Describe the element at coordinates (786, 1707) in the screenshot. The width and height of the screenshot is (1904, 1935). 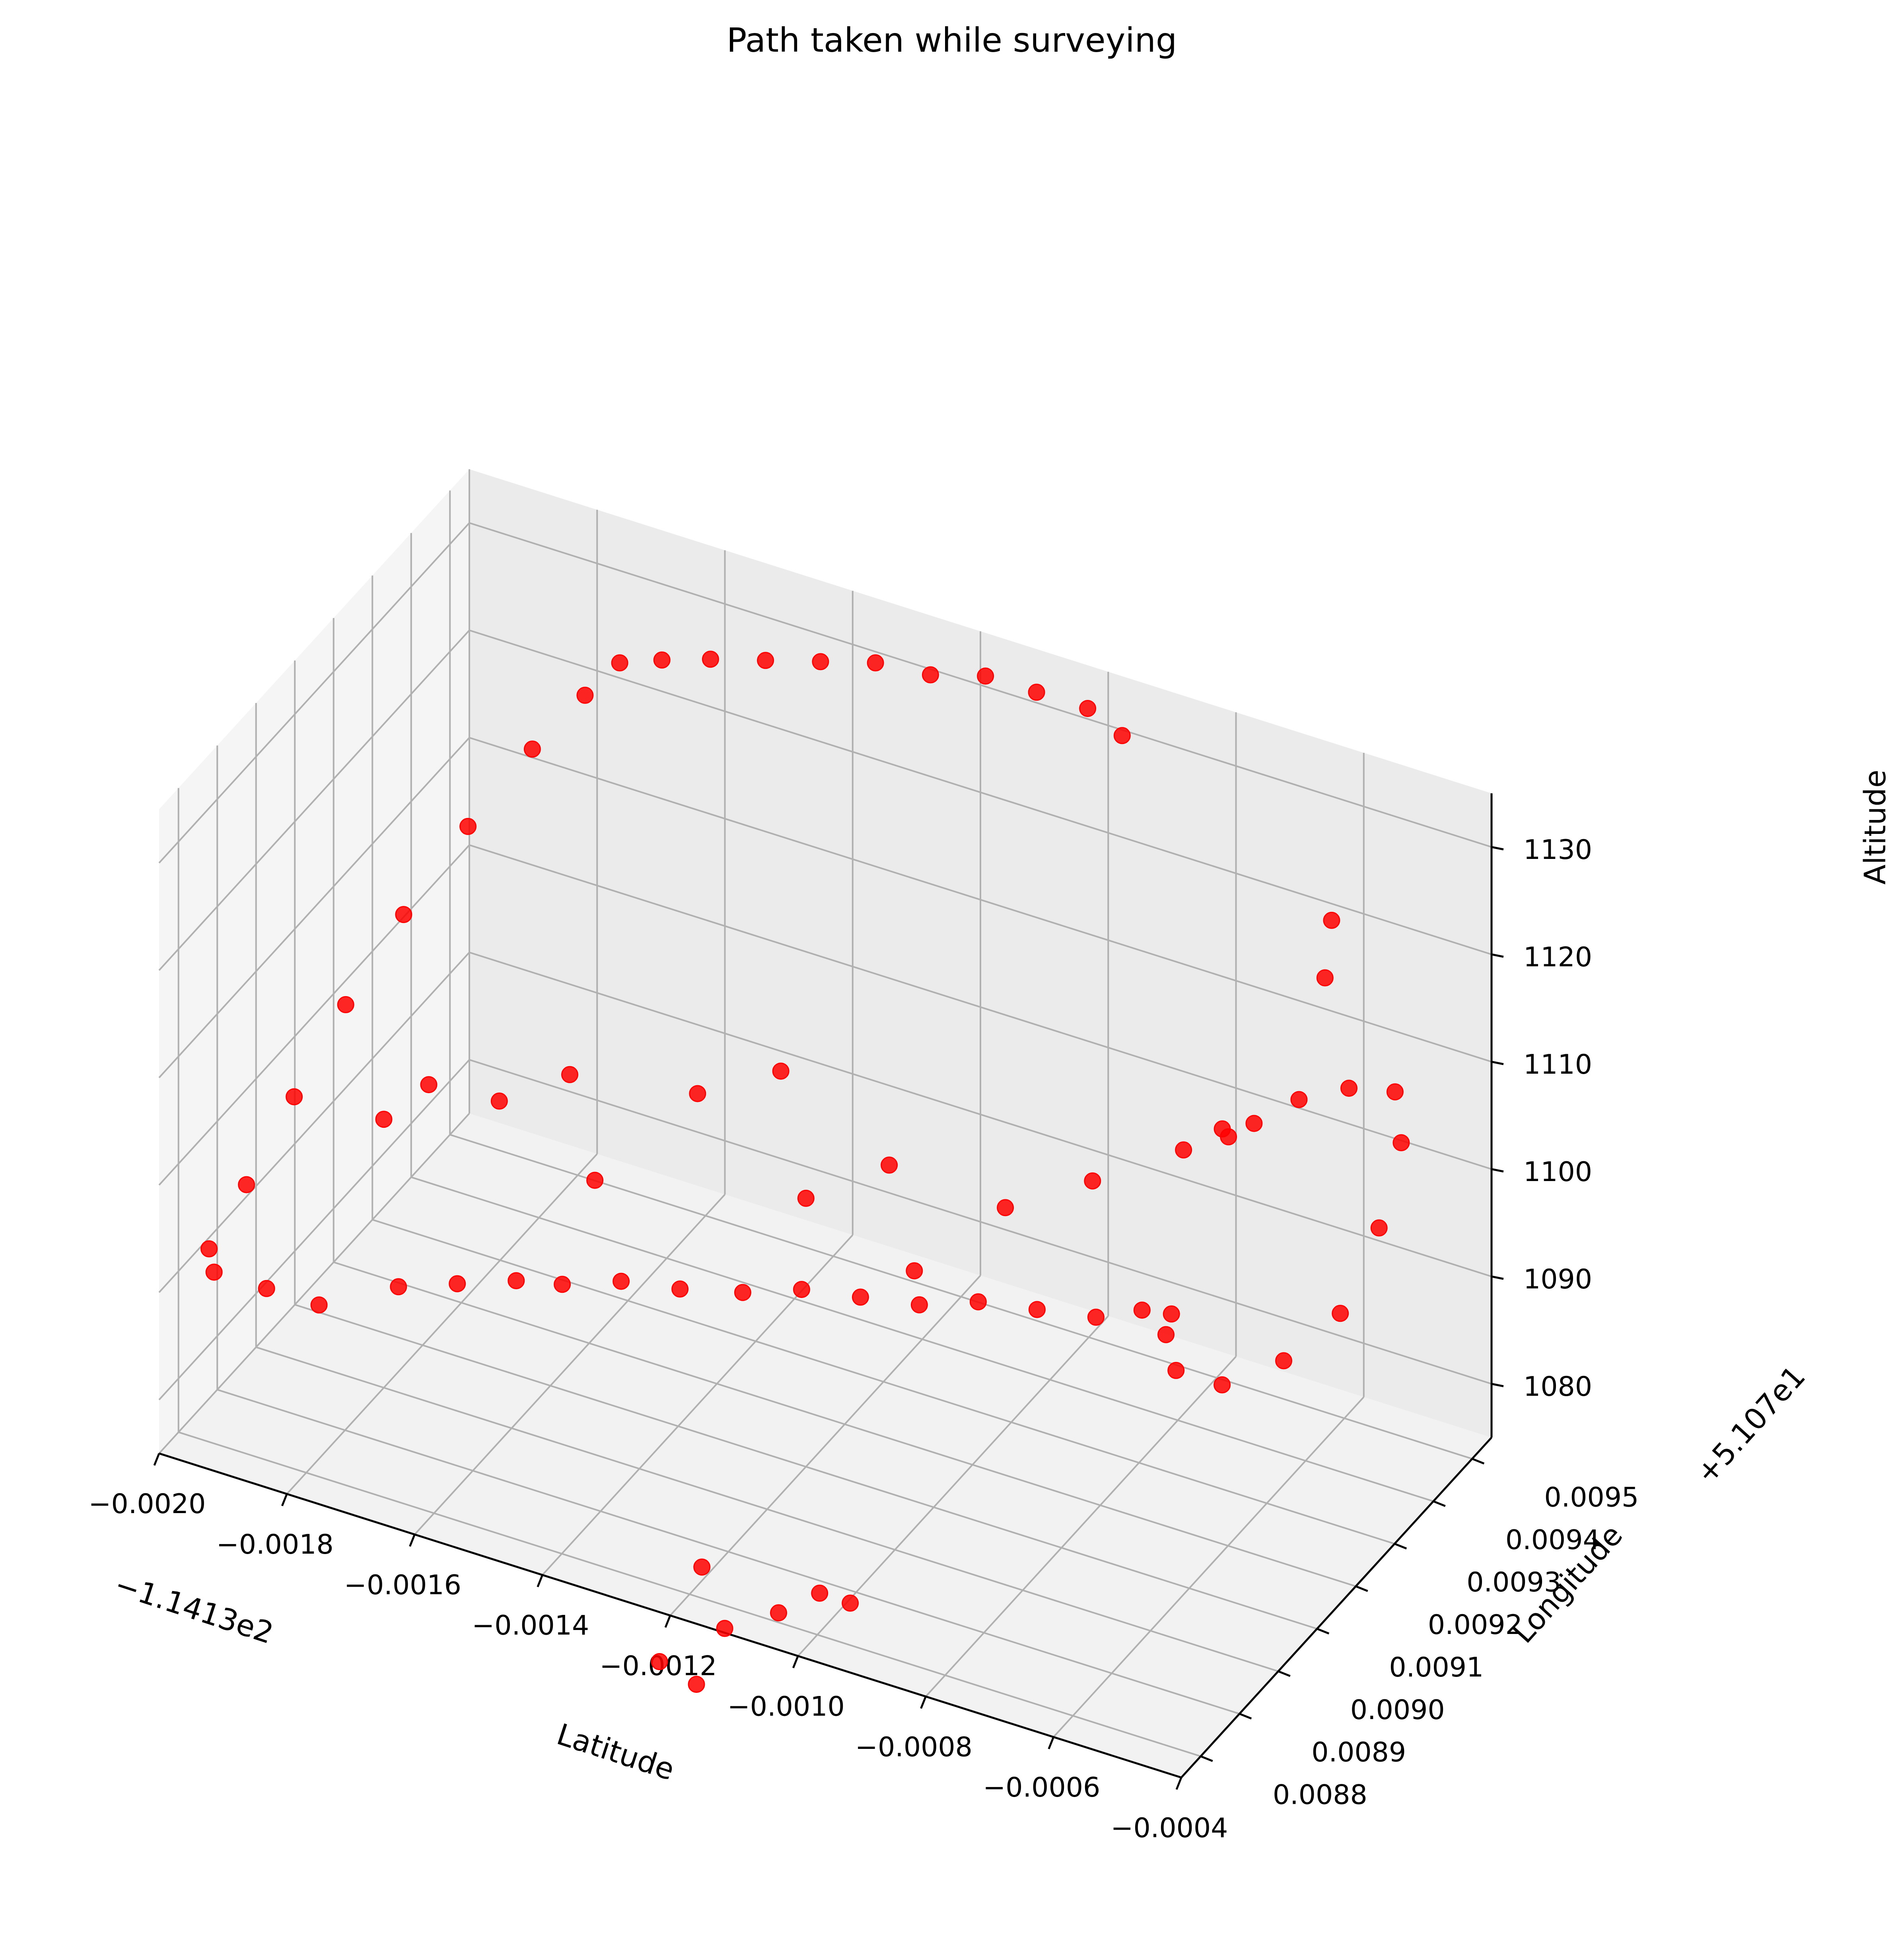
I see `x-tick-label: −0.0010` at that location.